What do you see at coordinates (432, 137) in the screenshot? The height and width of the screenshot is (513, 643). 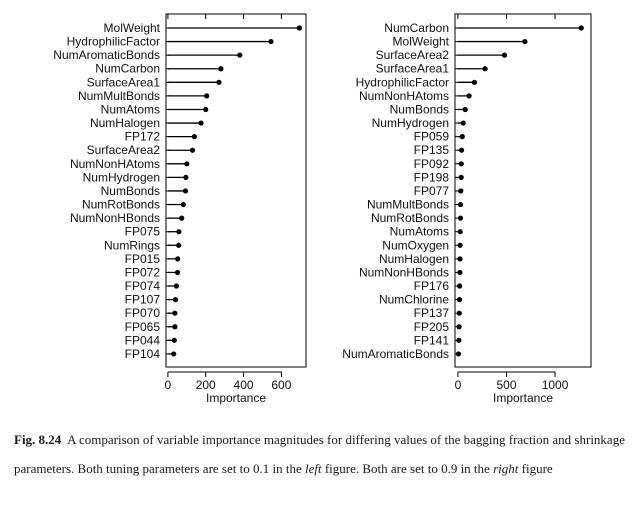 I see `y-tick-label: FP059` at bounding box center [432, 137].